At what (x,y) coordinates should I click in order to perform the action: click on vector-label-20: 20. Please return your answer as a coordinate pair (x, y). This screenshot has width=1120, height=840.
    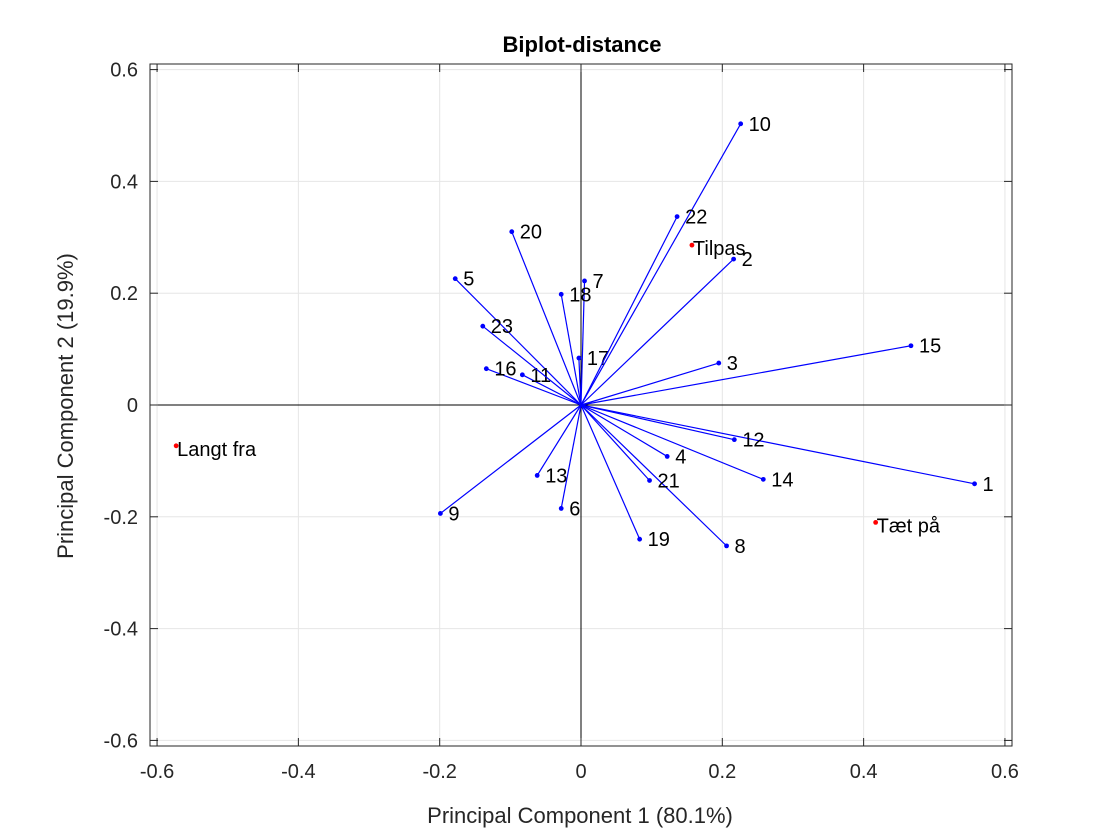
    Looking at the image, I should click on (531, 233).